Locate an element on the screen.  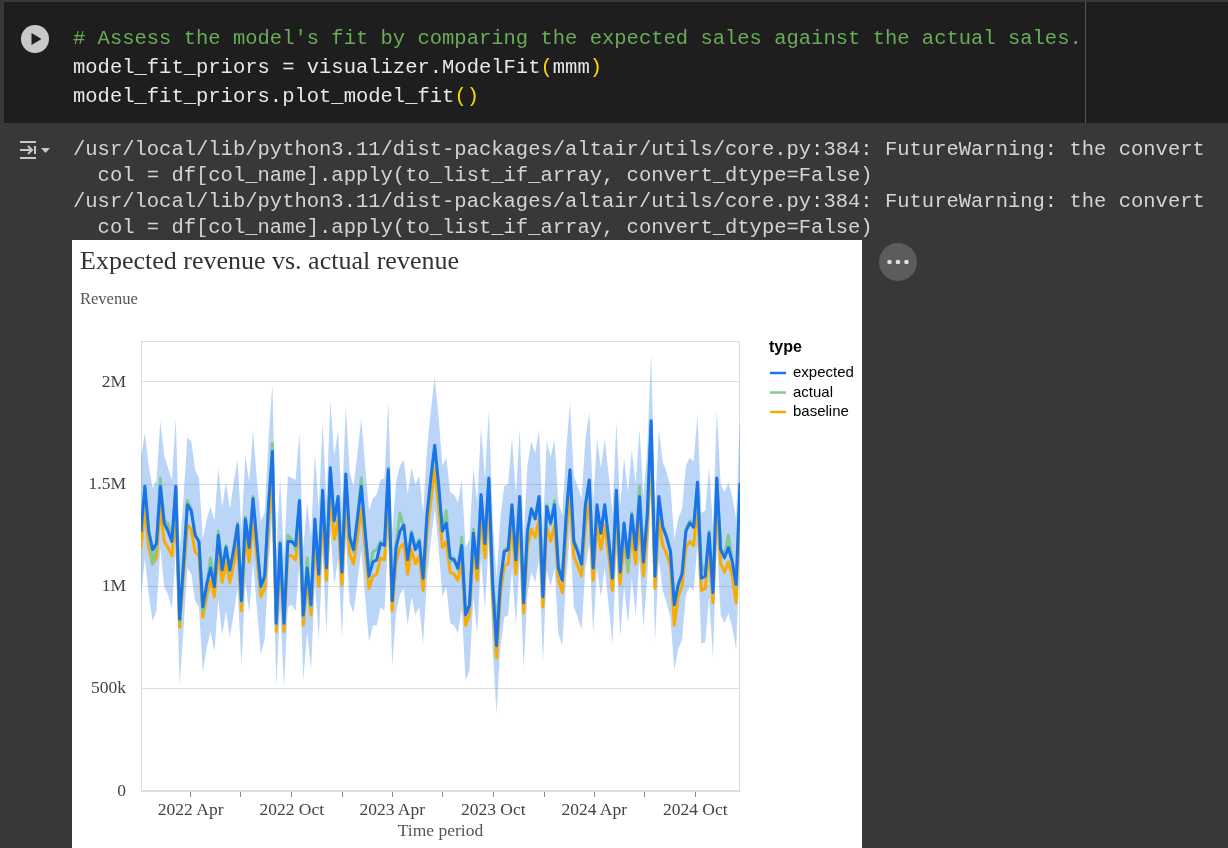
x-tick-label: 2022 Oct is located at coordinates (292, 809).